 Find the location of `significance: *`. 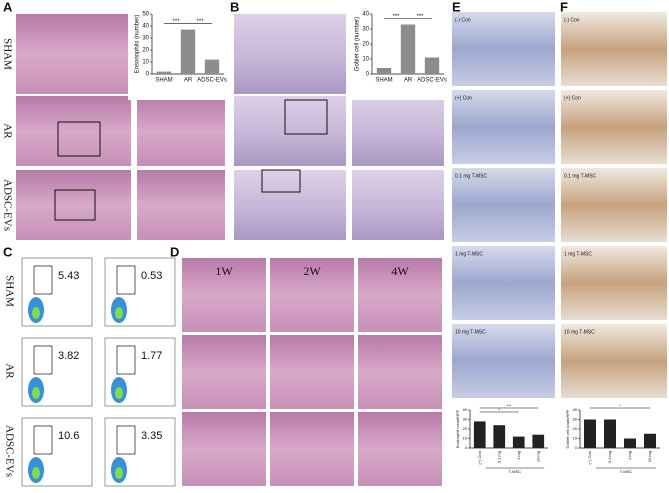

significance: * is located at coordinates (620, 405).